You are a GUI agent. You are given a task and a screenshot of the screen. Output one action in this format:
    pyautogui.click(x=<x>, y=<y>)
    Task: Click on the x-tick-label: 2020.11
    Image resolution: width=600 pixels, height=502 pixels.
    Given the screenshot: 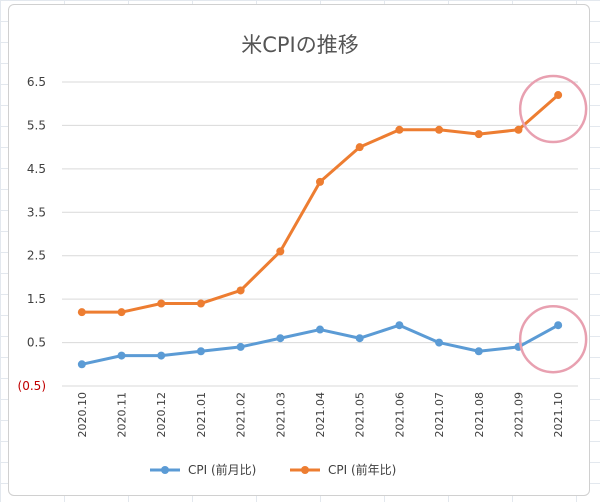 What is the action you would take?
    pyautogui.click(x=122, y=415)
    